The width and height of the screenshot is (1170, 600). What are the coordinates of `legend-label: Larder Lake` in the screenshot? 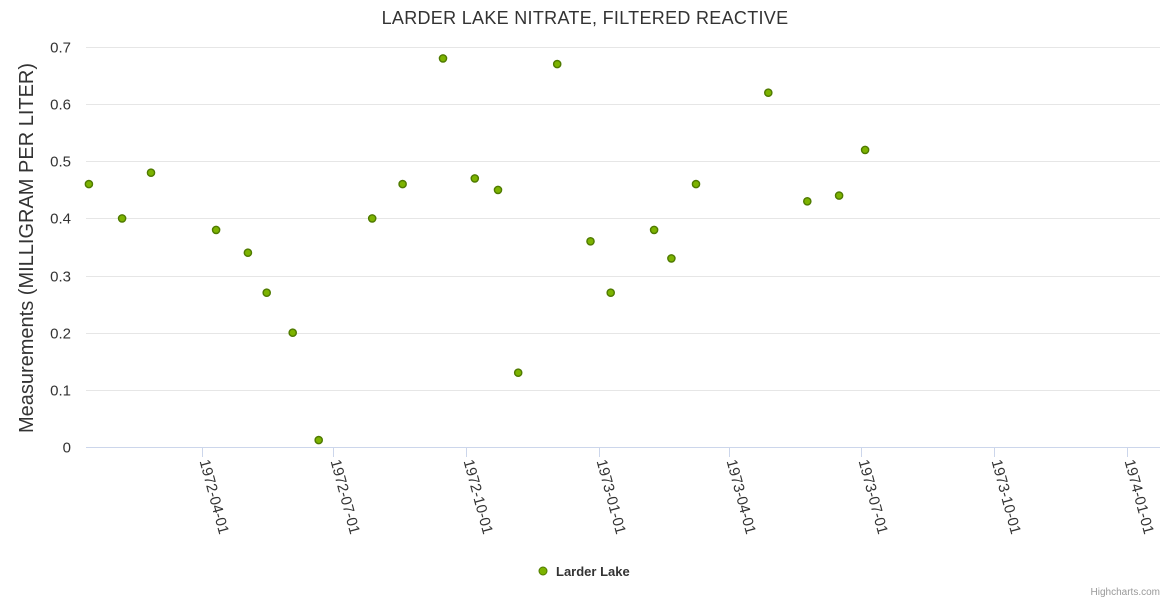 It's located at (593, 571).